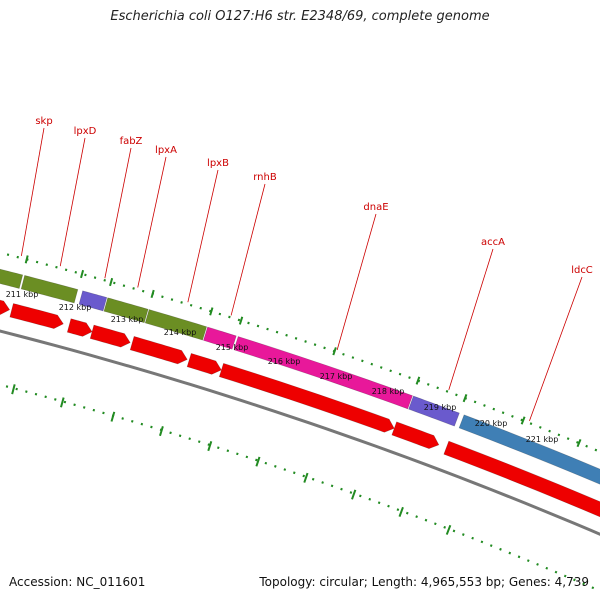  What do you see at coordinates (203, 236) in the screenshot?
I see `gene-leader-lpxb` at bounding box center [203, 236].